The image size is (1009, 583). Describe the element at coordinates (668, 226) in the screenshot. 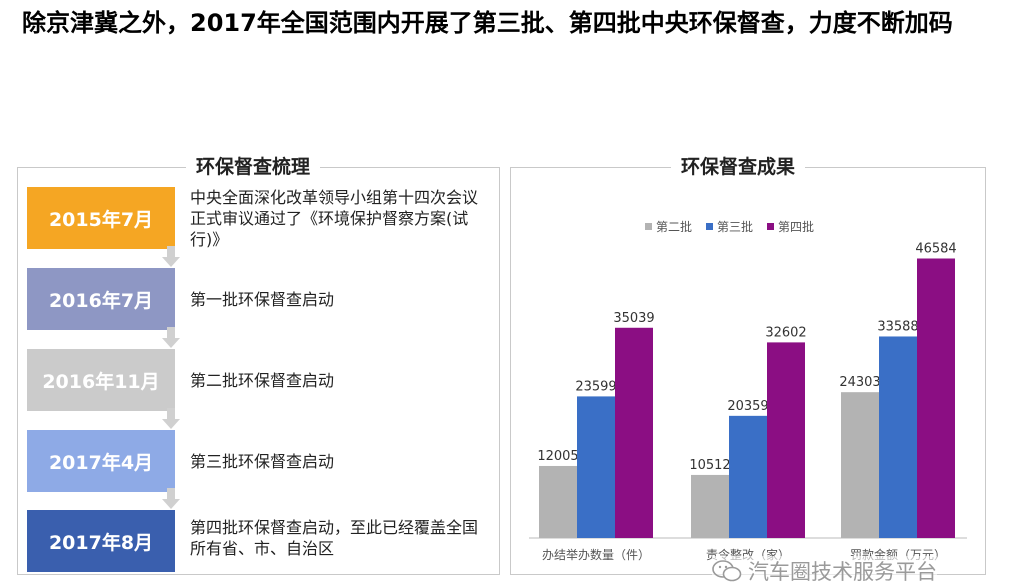

I see `legend-item-batch2: 第二批` at that location.